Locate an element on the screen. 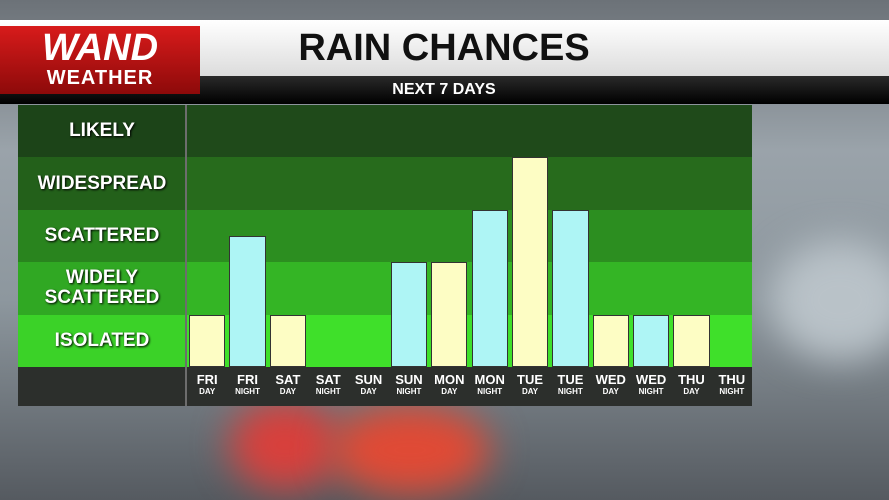 The image size is (889, 500). x-tick-label: THU NIGHT is located at coordinates (732, 384).